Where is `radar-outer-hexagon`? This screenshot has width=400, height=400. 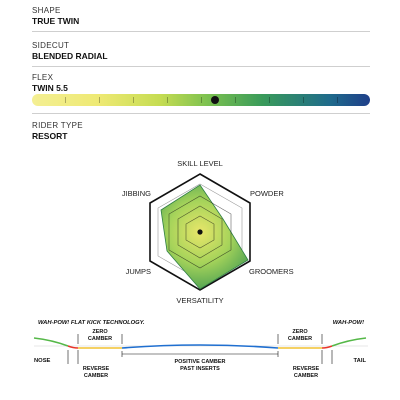 radar-outer-hexagon is located at coordinates (200, 232).